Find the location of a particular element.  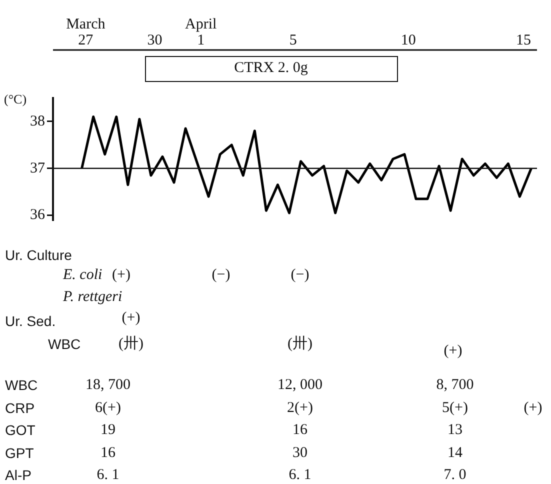

text: P. rettgeri is located at coordinates (92, 297).